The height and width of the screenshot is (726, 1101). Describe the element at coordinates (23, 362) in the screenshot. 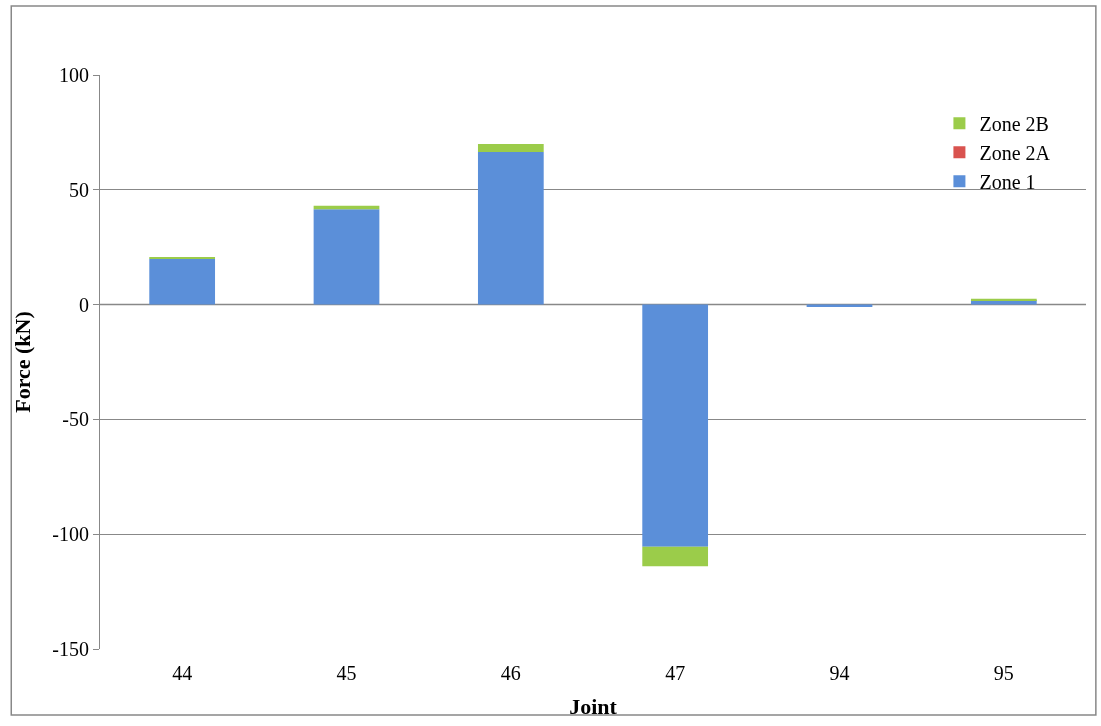

I see `y-axis-title: Force (kN)` at that location.